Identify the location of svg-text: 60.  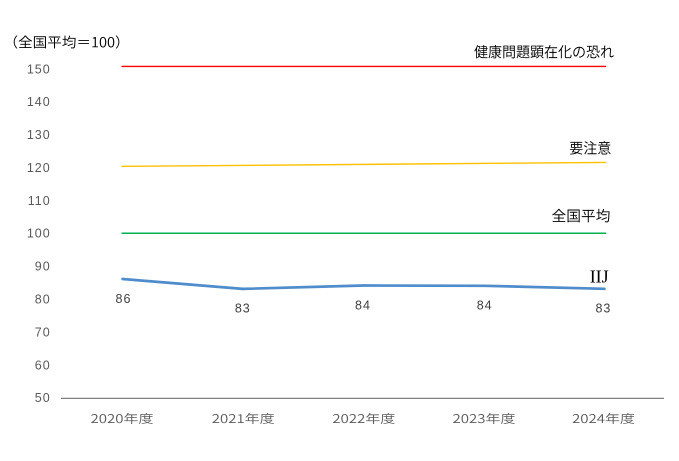
(43, 365).